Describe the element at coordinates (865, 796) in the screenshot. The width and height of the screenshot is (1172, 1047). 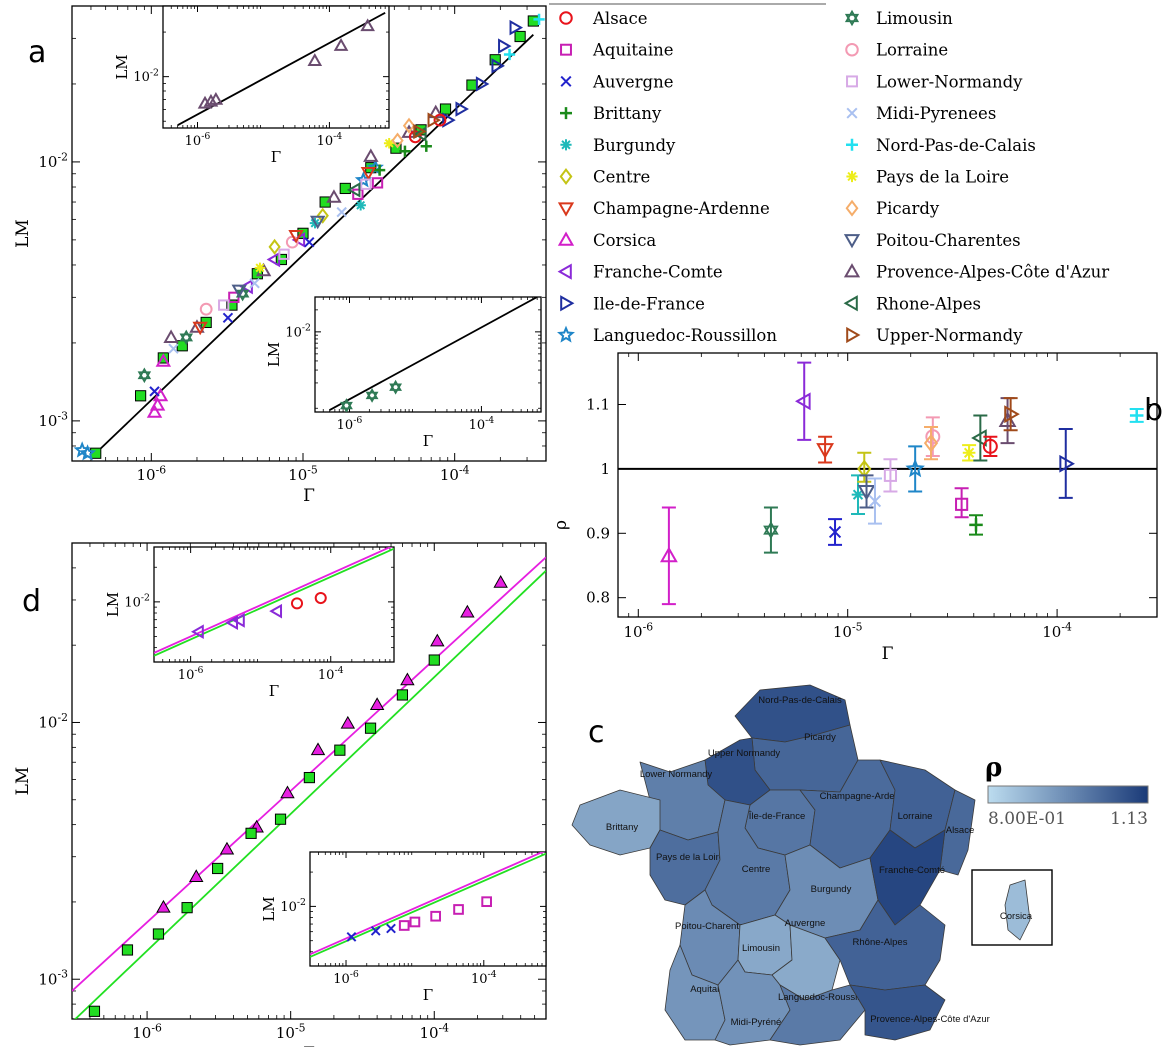
I see `region-label: Champagne-Ardenne` at that location.